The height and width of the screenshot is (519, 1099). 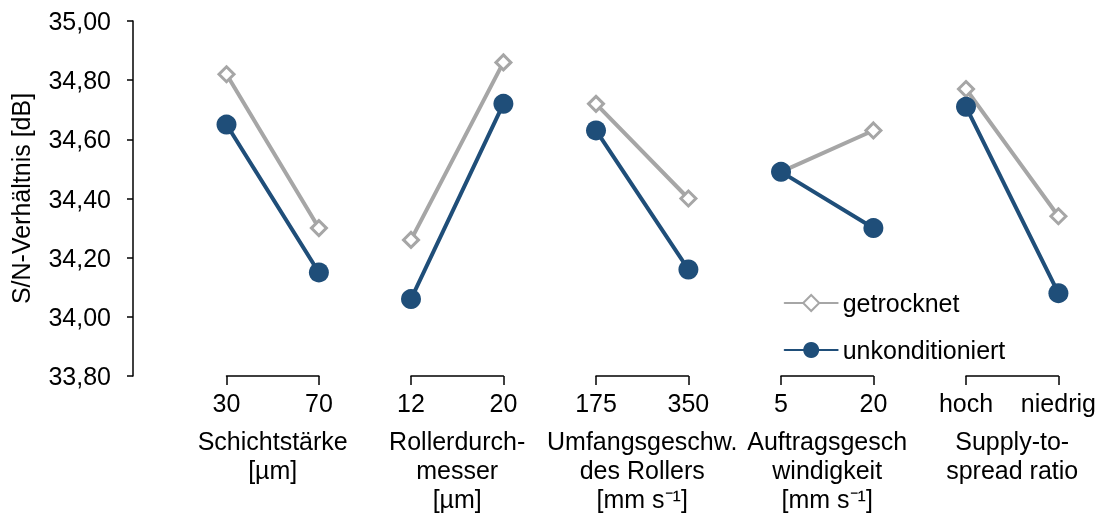 What do you see at coordinates (411, 402) in the screenshot?
I see `x-tick-label: 12` at bounding box center [411, 402].